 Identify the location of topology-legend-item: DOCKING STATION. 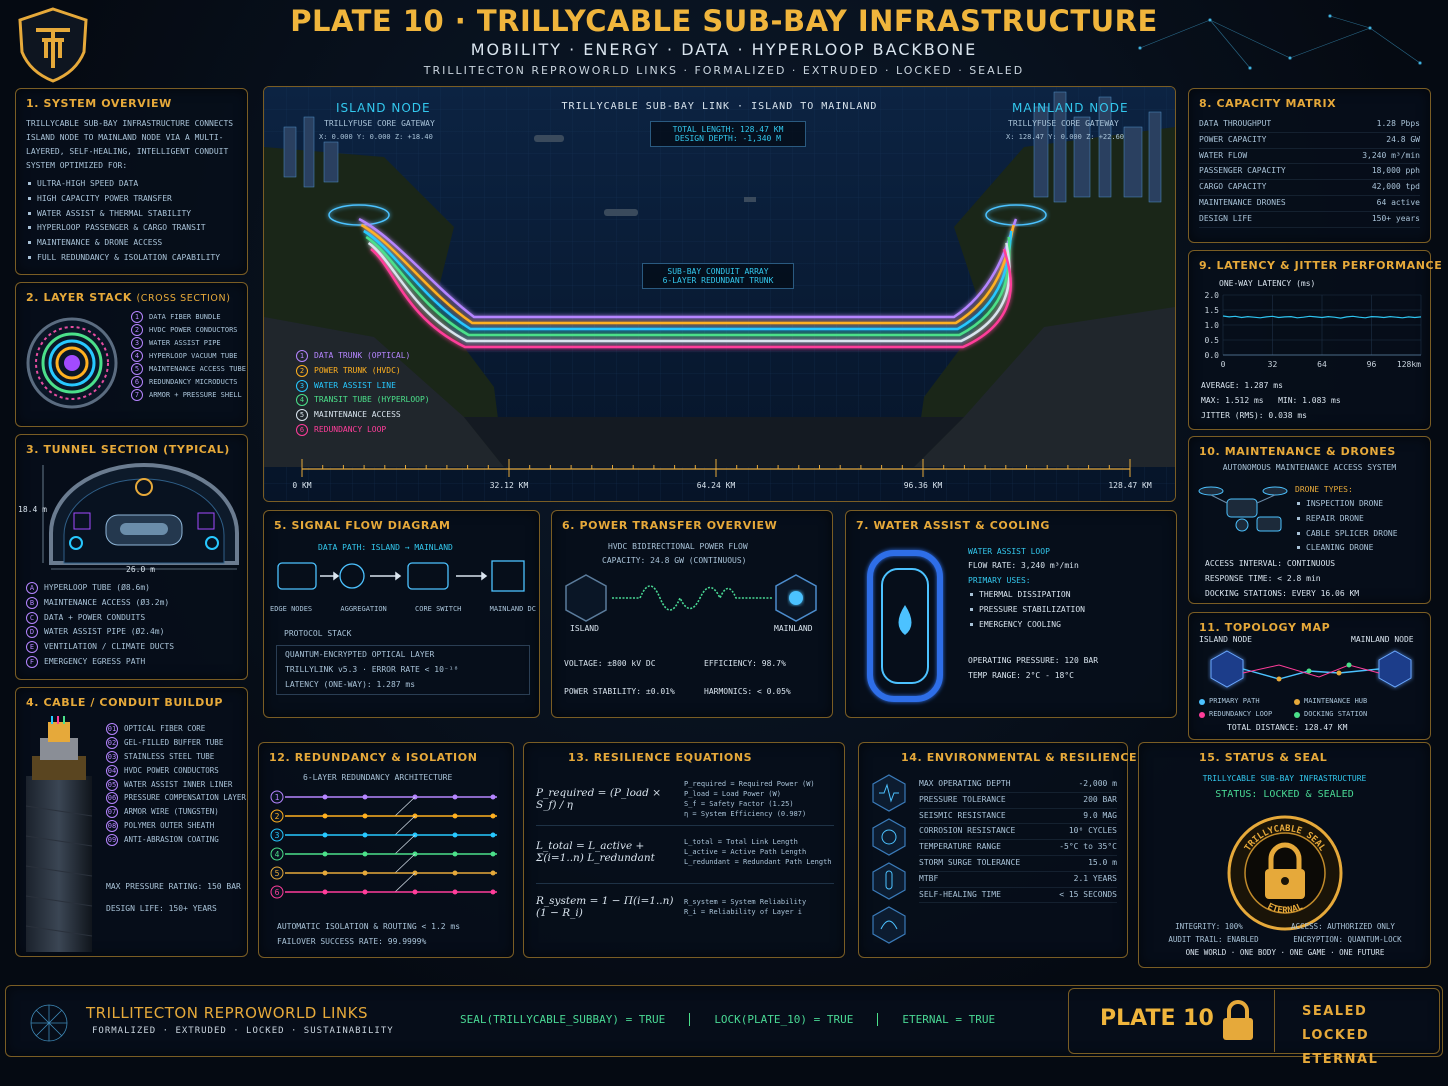
(1354, 714).